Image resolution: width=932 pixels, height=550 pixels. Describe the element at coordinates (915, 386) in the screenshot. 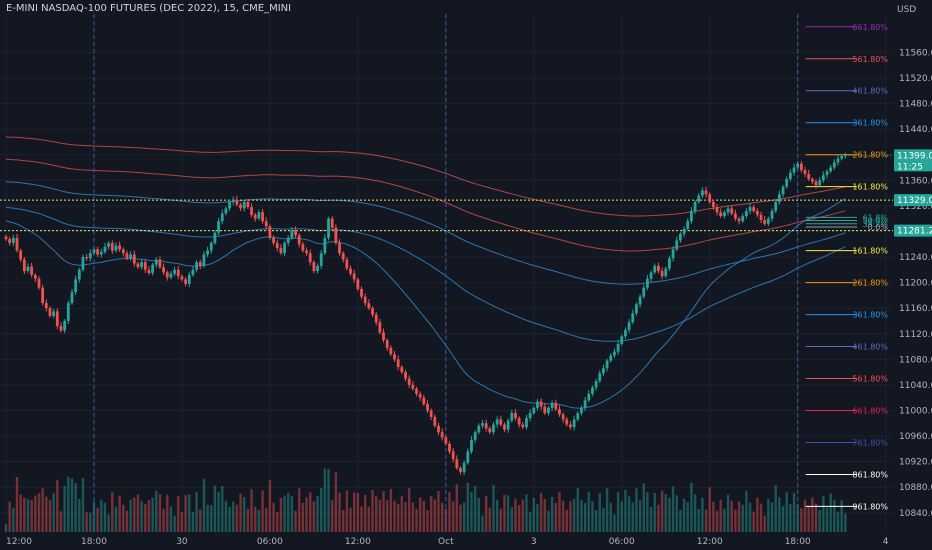

I see `price-tick-label: 11040.00` at that location.